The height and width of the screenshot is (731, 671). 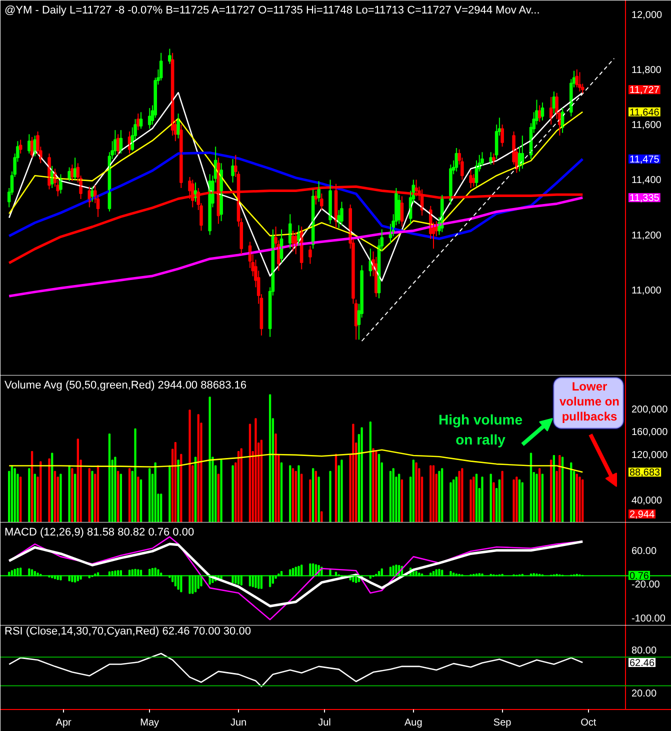 What do you see at coordinates (588, 723) in the screenshot?
I see `x-tick-label: Oct` at bounding box center [588, 723].